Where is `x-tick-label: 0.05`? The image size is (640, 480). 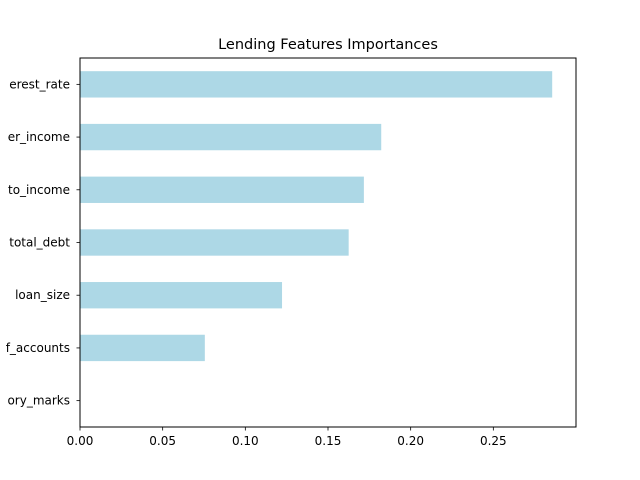 x-tick-label: 0.05 is located at coordinates (162, 441).